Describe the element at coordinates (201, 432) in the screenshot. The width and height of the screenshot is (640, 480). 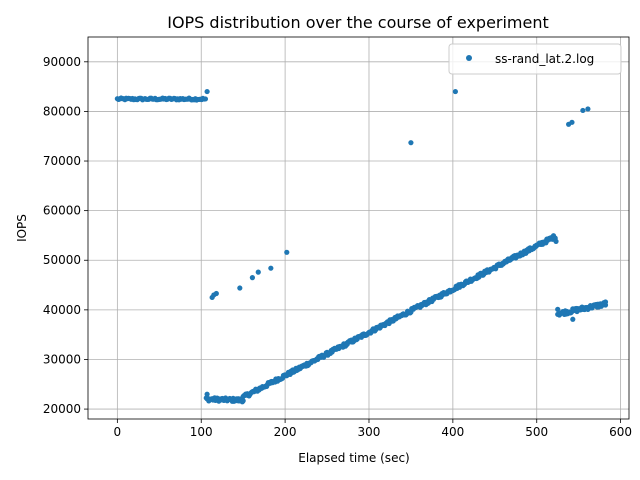
I see `x-tick-label: 100` at that location.